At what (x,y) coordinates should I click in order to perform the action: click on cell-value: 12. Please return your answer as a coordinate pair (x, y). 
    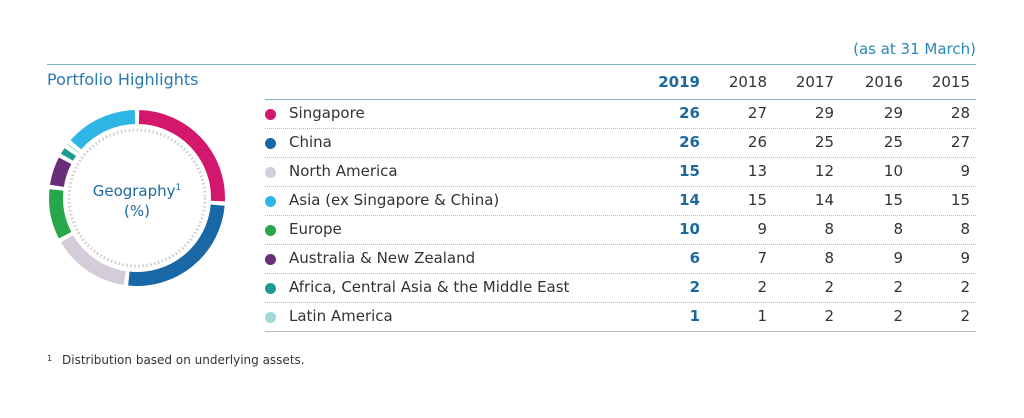
    Looking at the image, I should click on (824, 171).